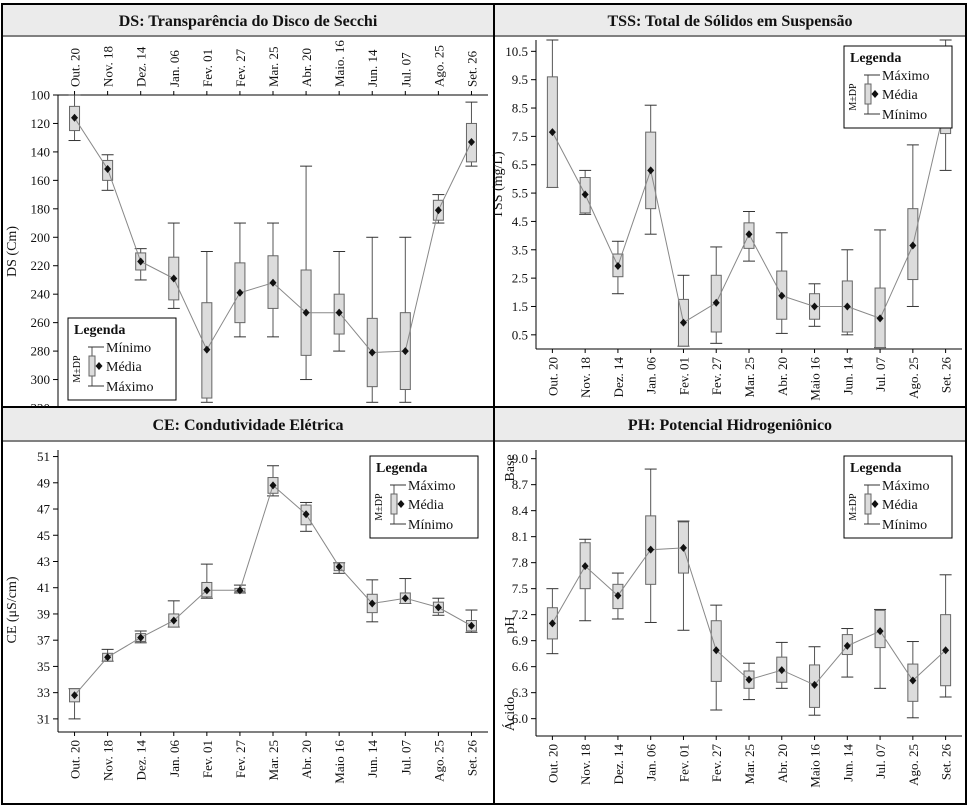  Describe the element at coordinates (509, 714) in the screenshot. I see `y-axis-label-bottom: Ácido` at that location.